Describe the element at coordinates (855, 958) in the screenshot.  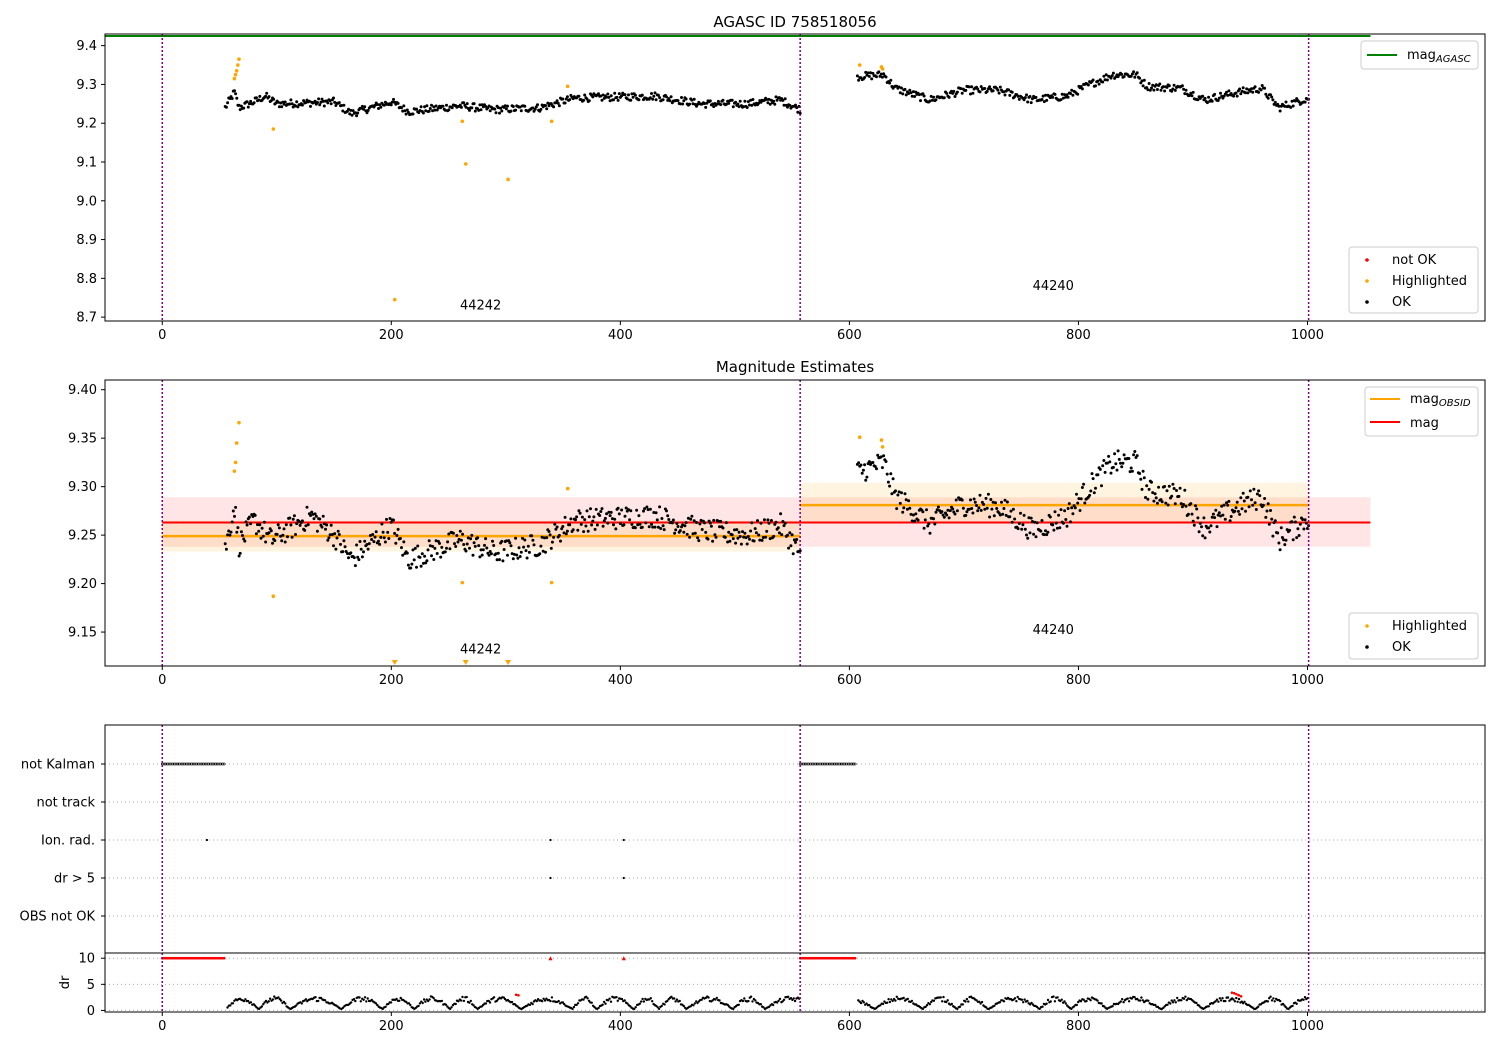
I see `dr-clipped-point` at that location.